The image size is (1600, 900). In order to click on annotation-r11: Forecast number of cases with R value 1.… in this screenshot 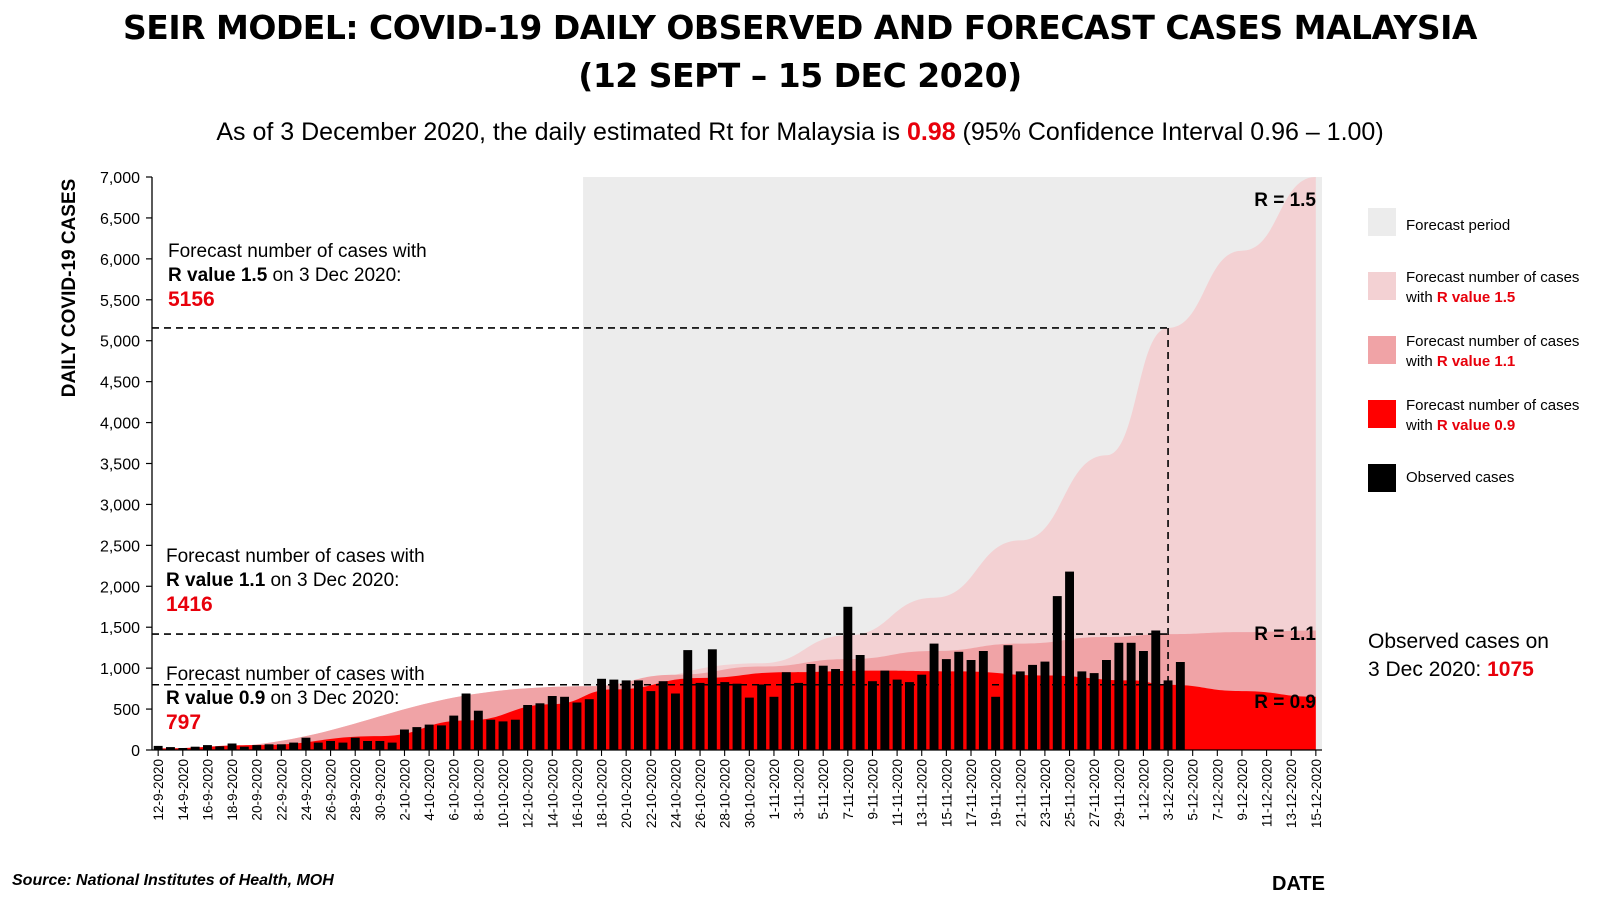, I will do `click(295, 581)`.